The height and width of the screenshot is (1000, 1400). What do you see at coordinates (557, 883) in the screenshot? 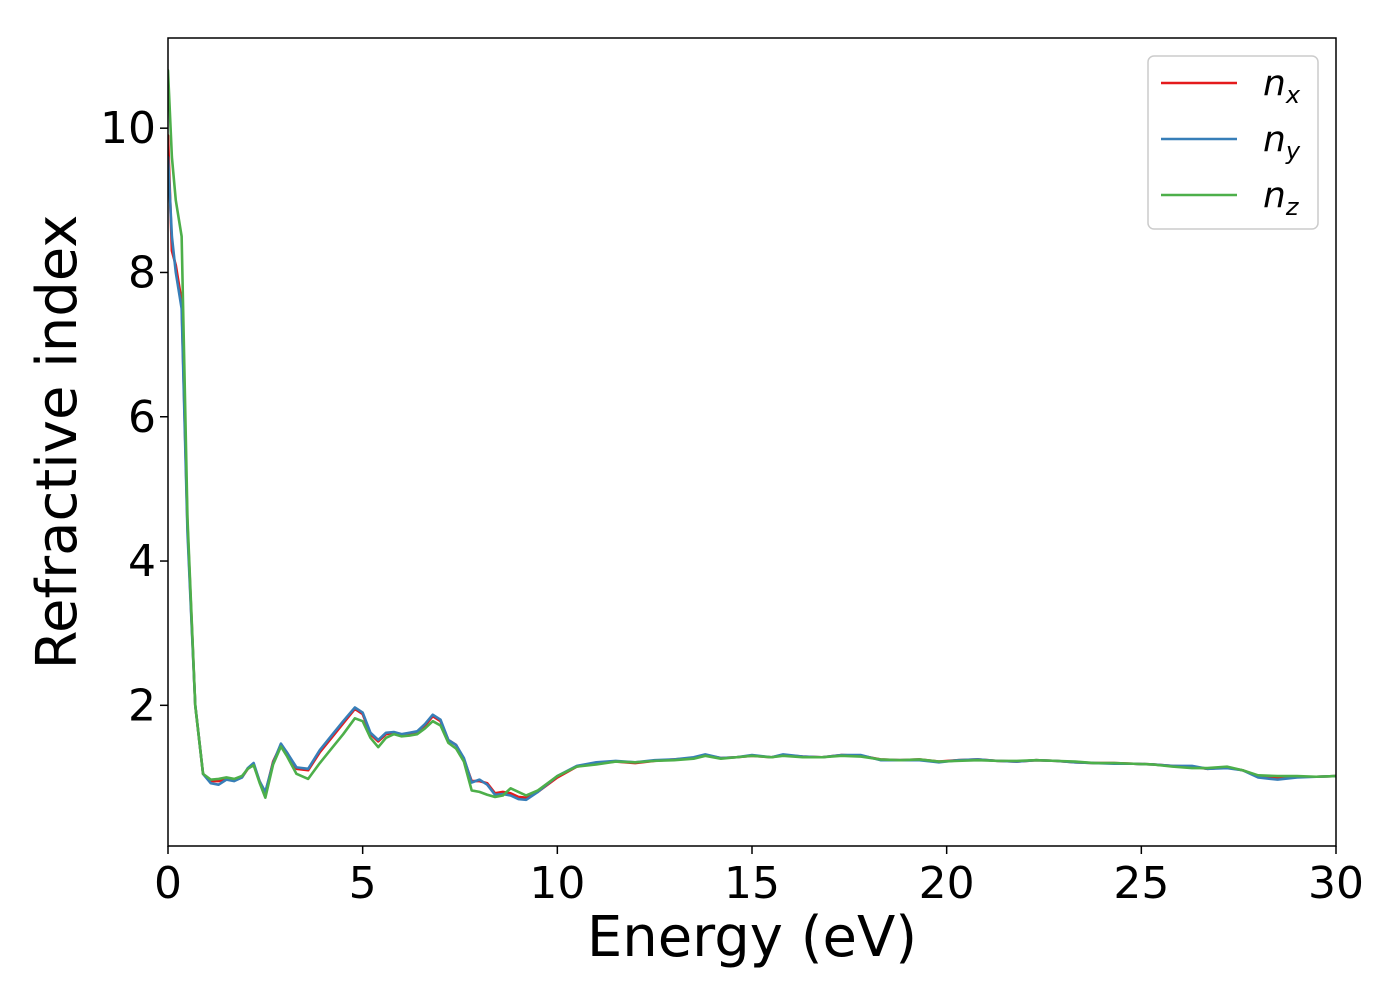
I see `x-tick-label: 10` at bounding box center [557, 883].